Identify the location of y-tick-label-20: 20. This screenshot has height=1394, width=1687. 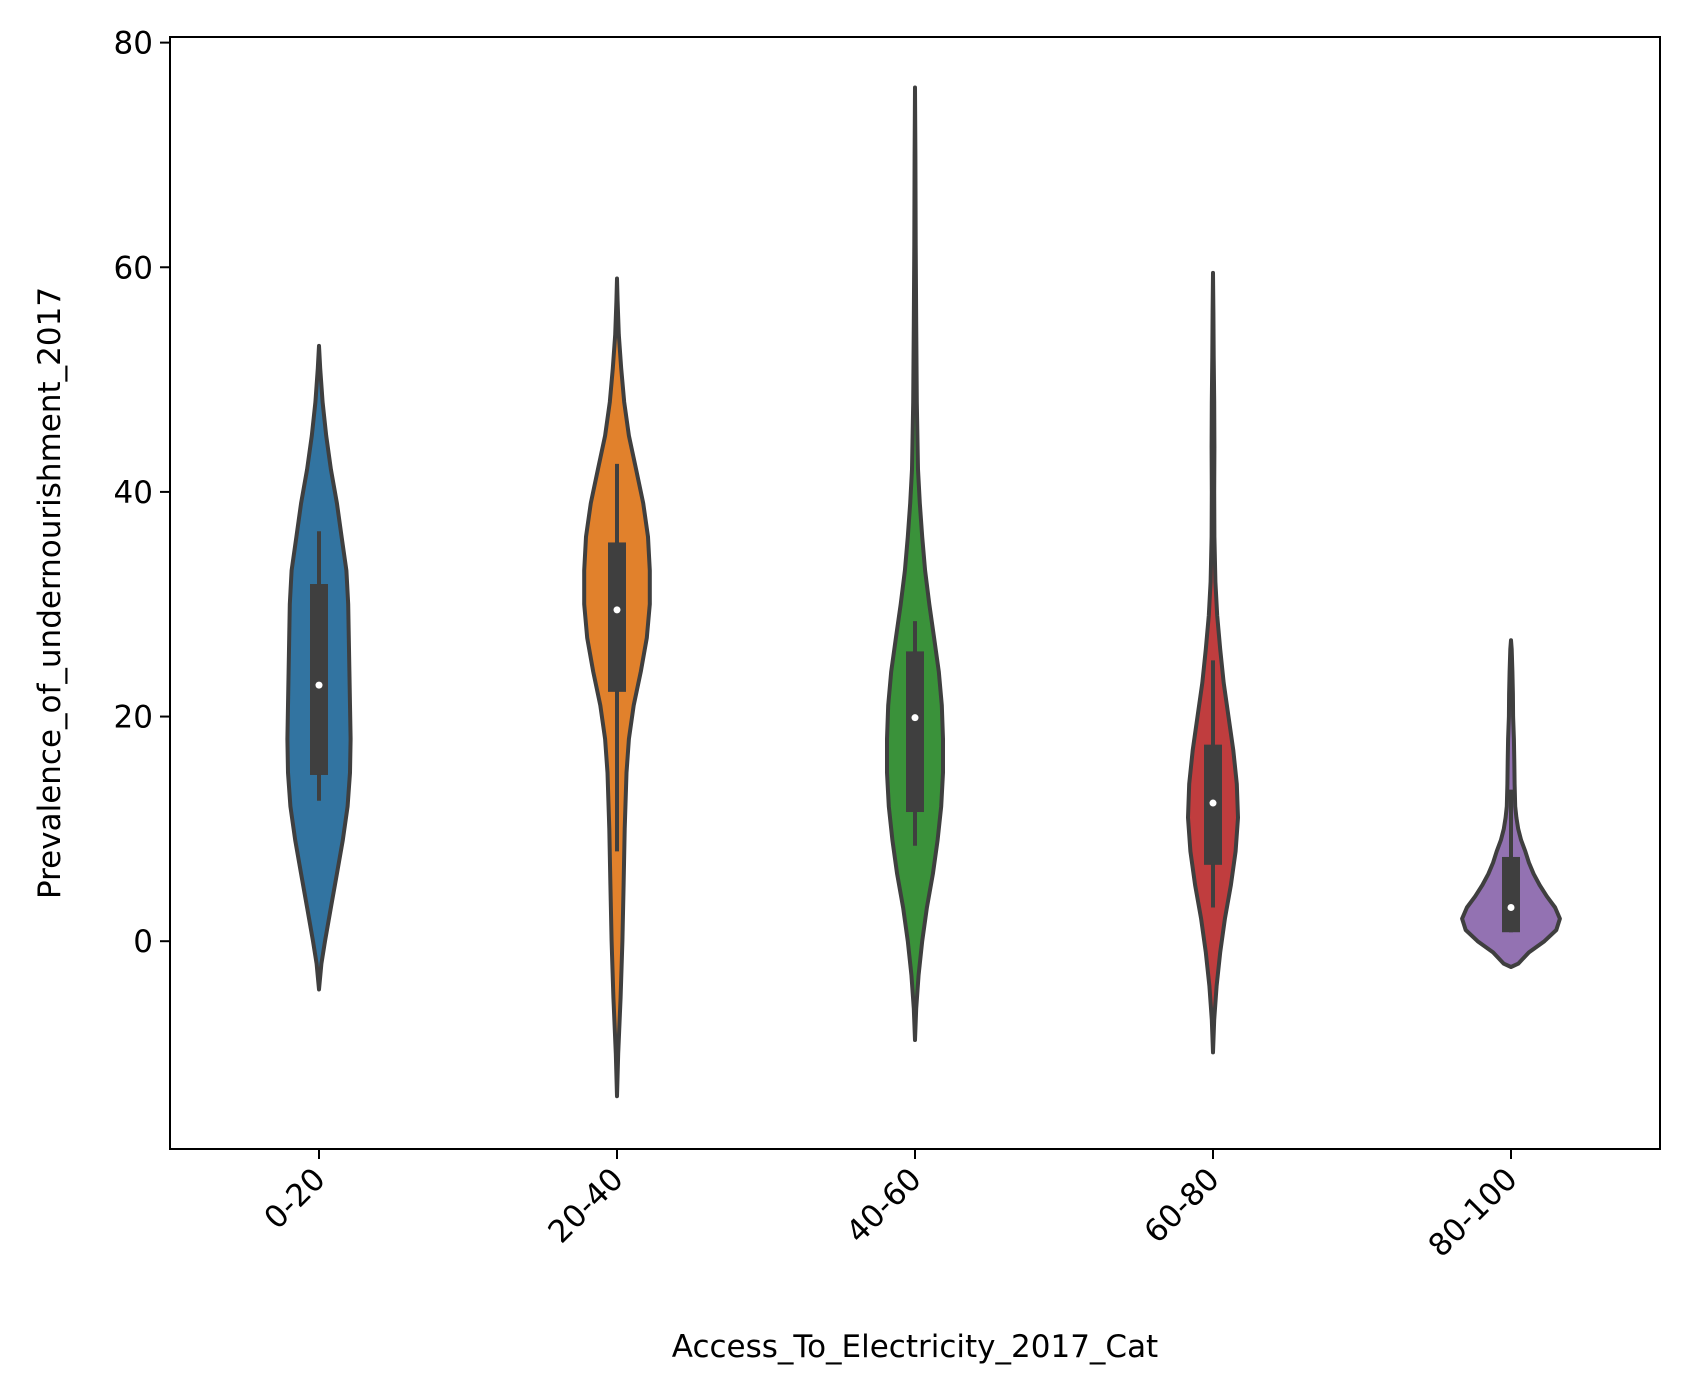
(133, 718).